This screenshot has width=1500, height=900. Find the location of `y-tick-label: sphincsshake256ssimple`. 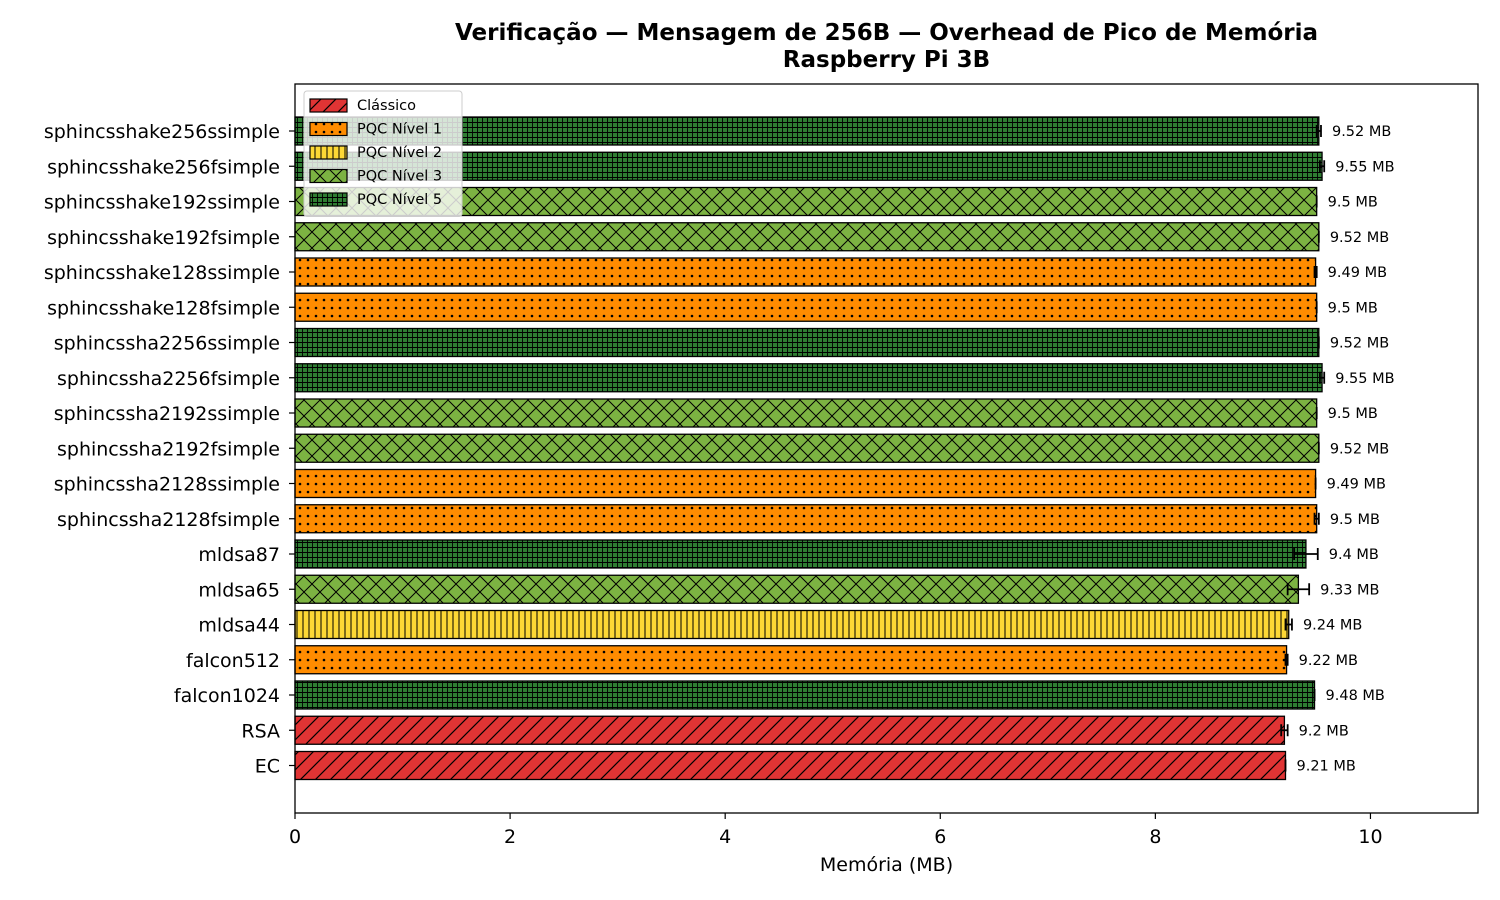

y-tick-label: sphincsshake256ssimple is located at coordinates (162, 132).